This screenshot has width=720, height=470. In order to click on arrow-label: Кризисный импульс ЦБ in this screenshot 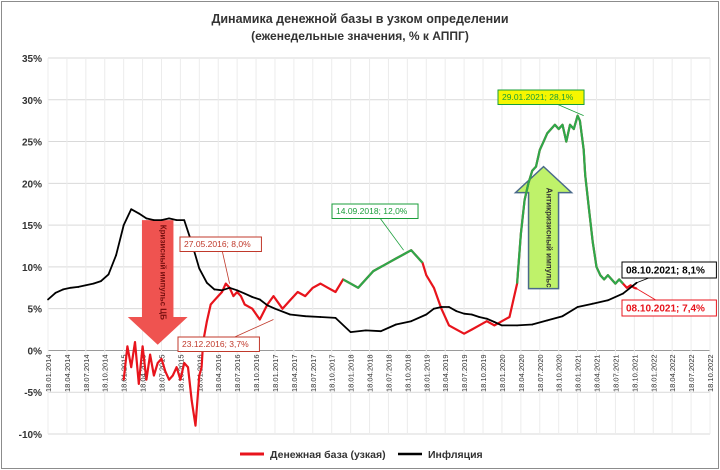, I will do `click(163, 272)`.